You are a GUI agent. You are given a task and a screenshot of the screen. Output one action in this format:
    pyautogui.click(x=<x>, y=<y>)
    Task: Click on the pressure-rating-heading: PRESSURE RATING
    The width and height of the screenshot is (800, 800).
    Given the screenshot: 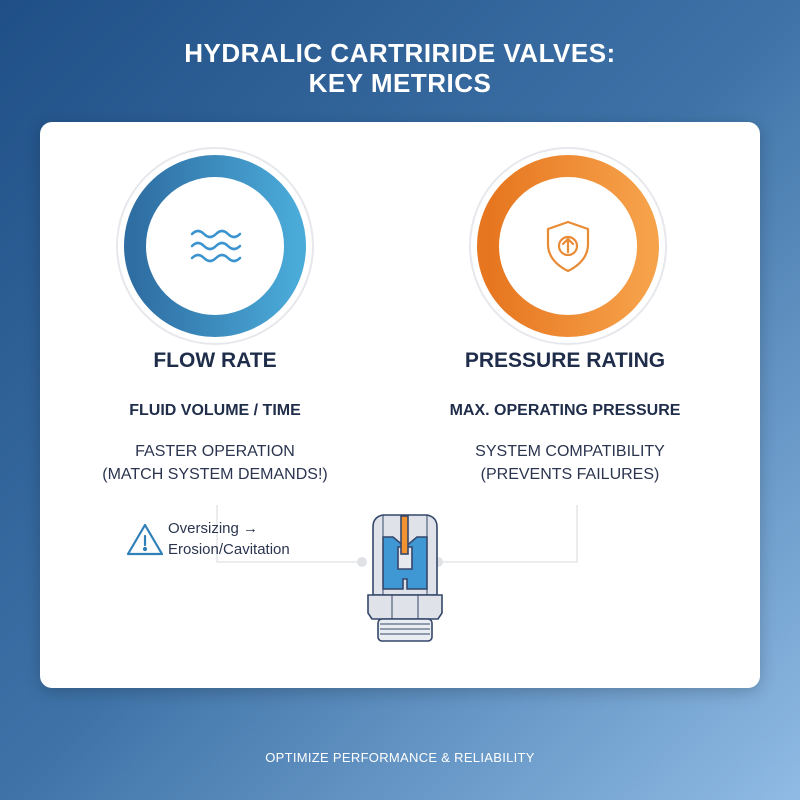 What is the action you would take?
    pyautogui.click(x=565, y=360)
    